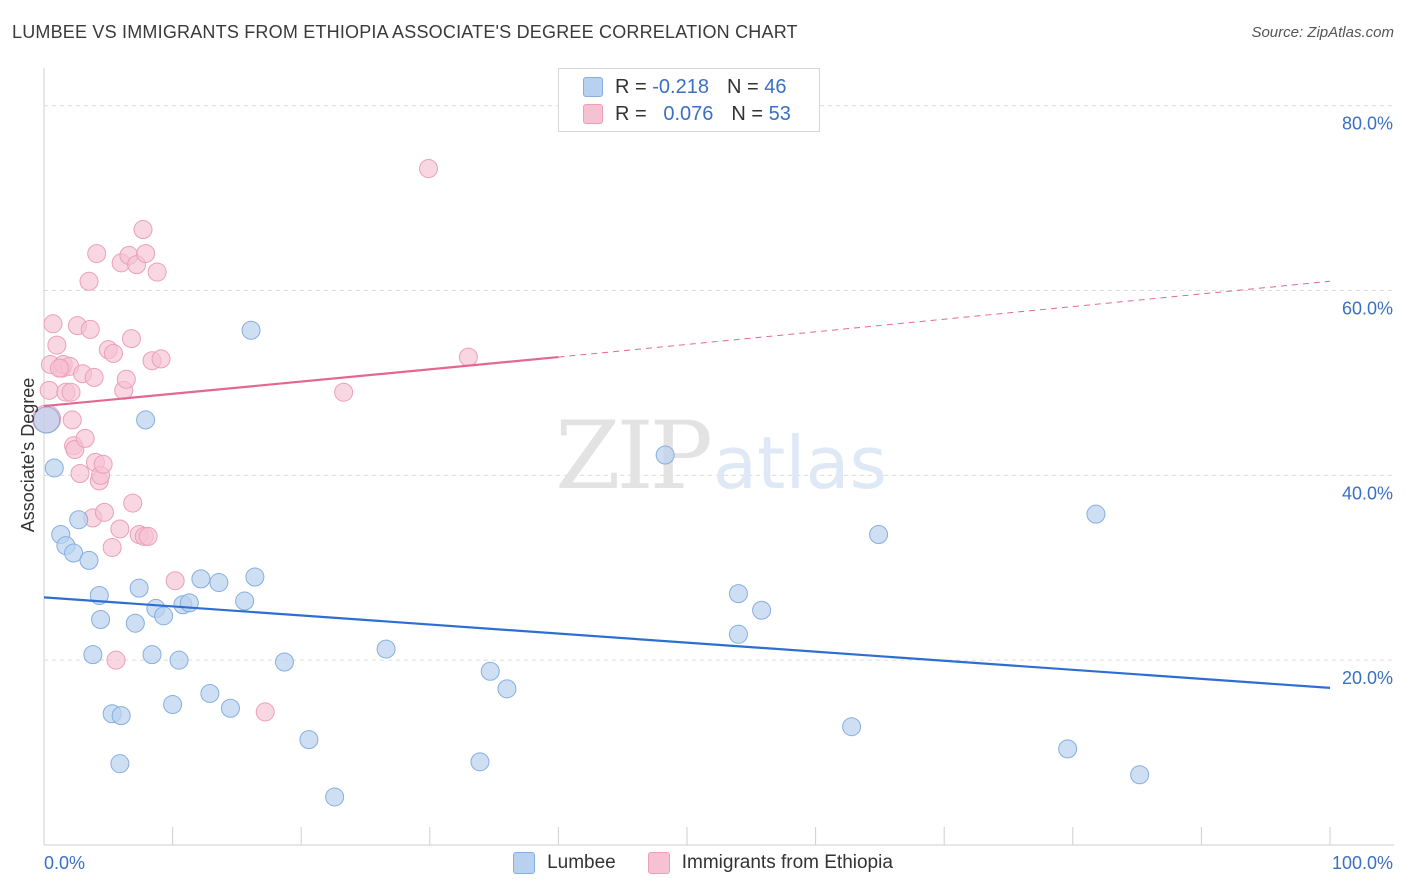  I want to click on legend-item-ethiopia: Immigrants from Ethiopia, so click(770, 863).